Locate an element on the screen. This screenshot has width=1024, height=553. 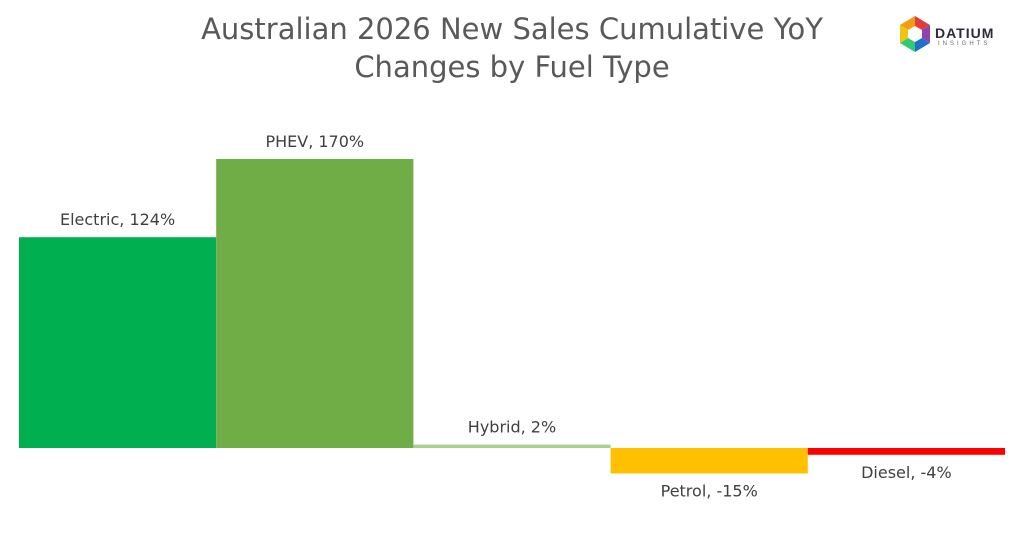
bar-hybrid is located at coordinates (512, 446).